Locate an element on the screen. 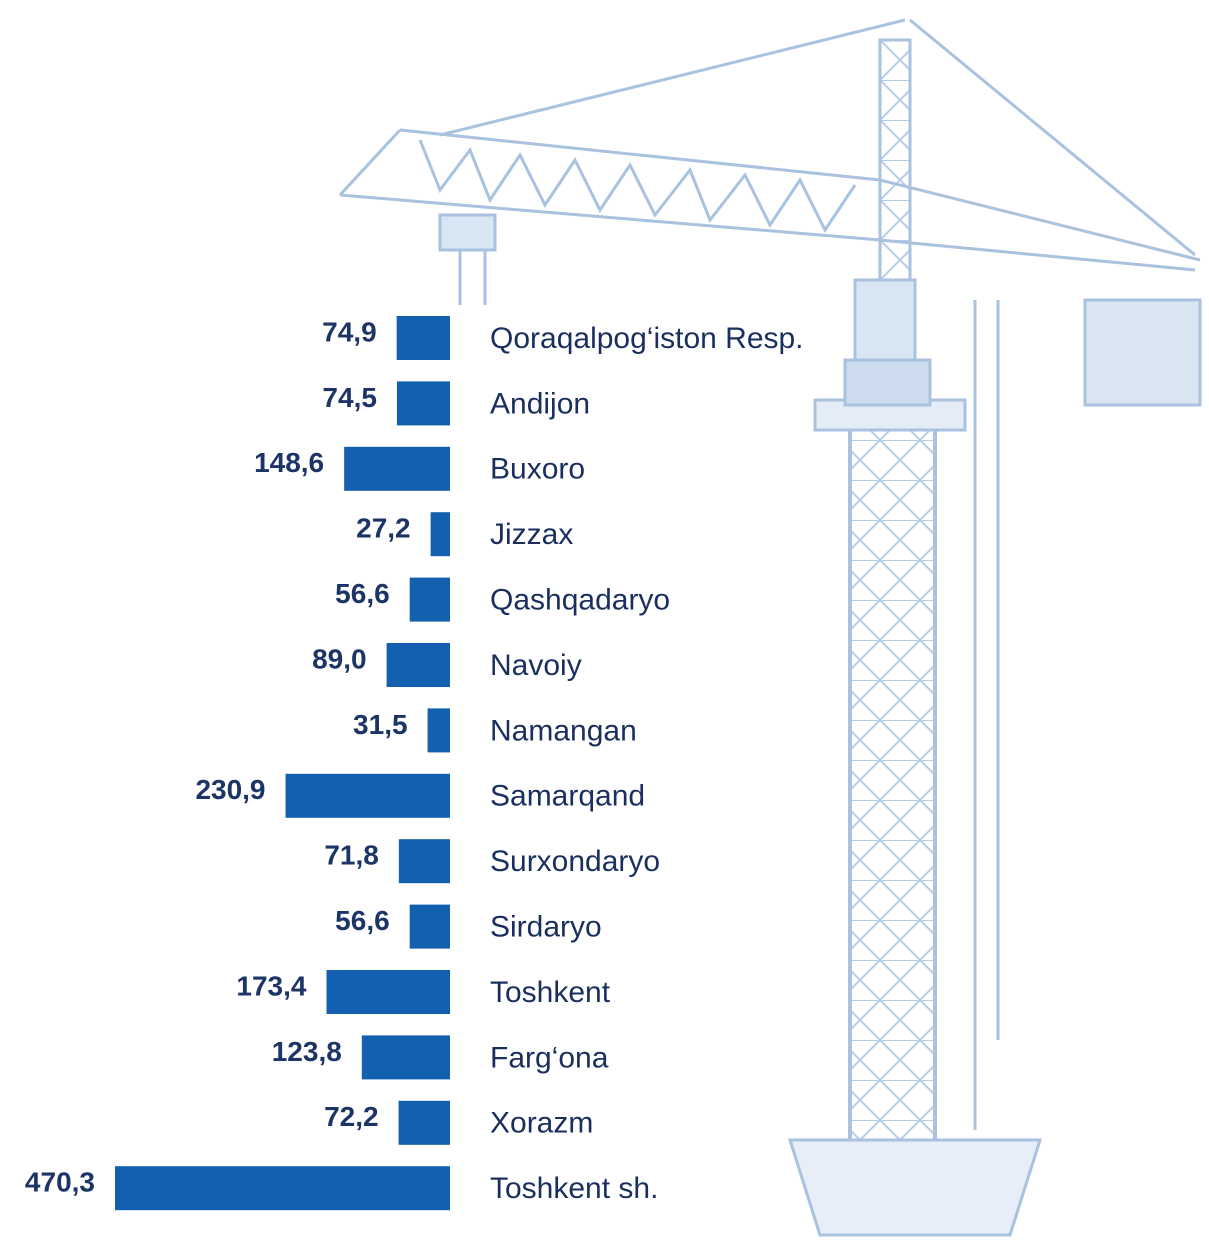 This screenshot has height=1243, width=1209. category-label: Navoiy is located at coordinates (536, 665).